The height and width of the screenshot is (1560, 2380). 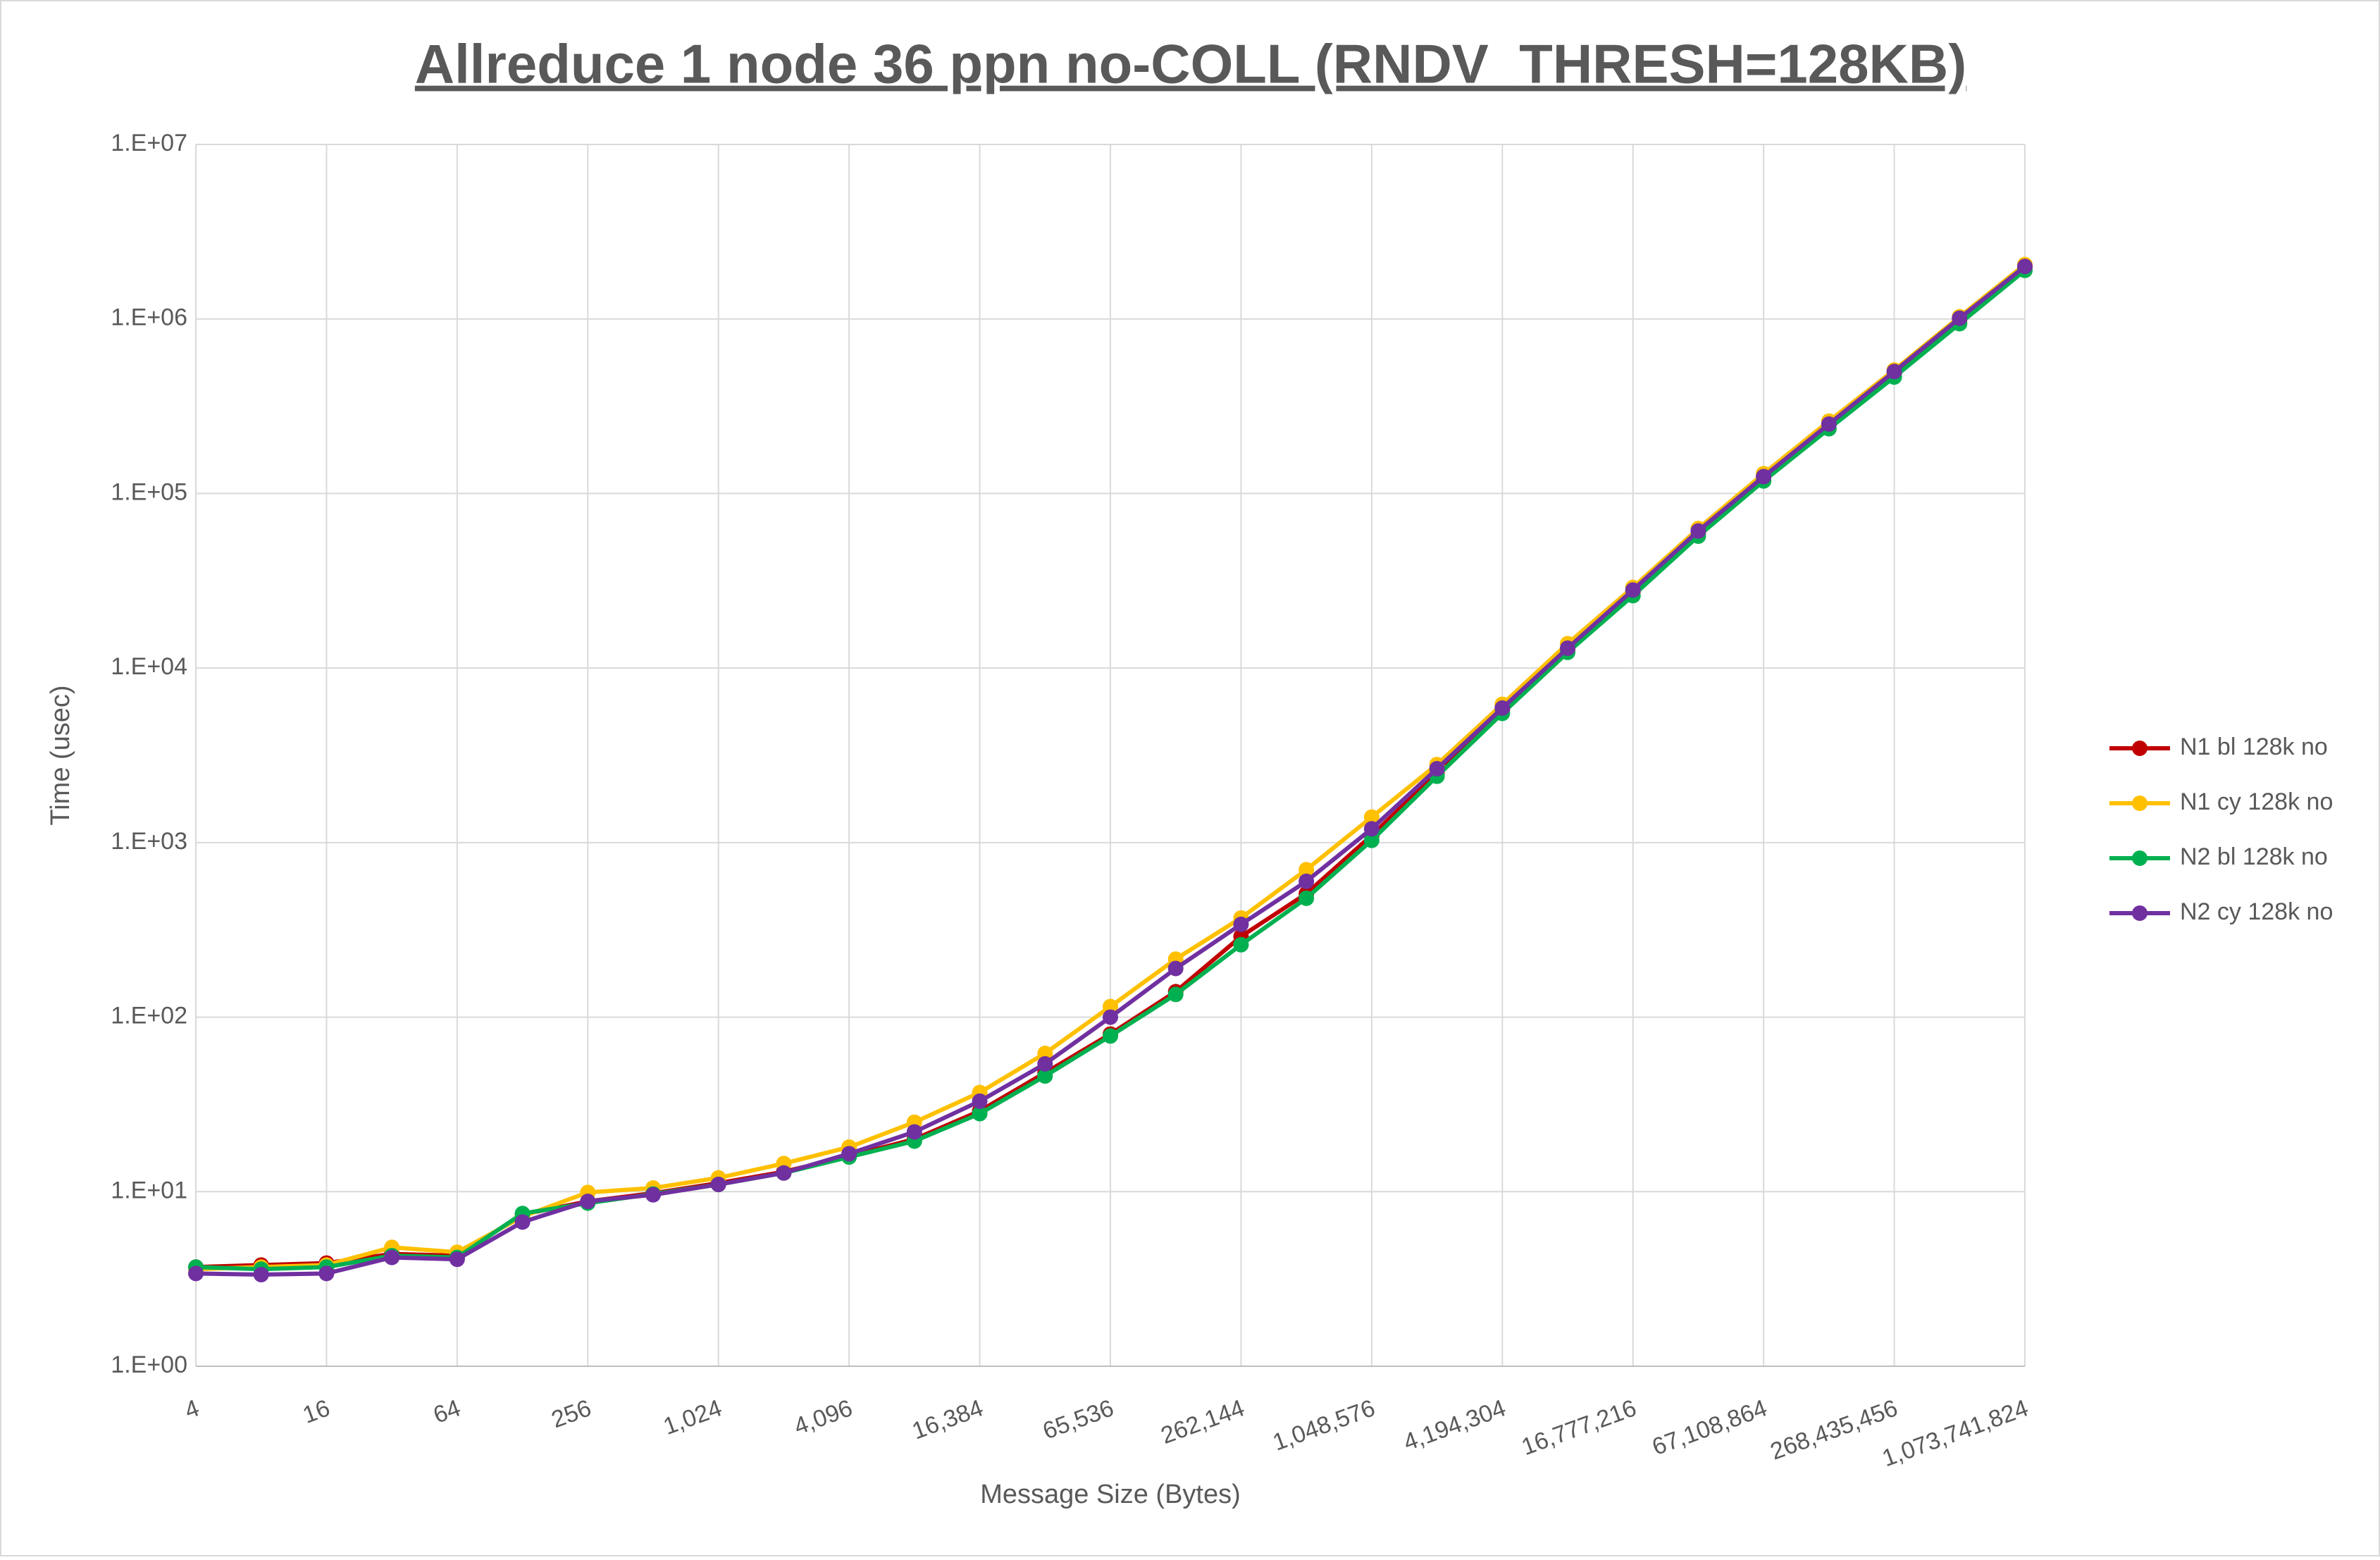 I want to click on y-tick-label: 1.E+00, so click(x=149, y=1364).